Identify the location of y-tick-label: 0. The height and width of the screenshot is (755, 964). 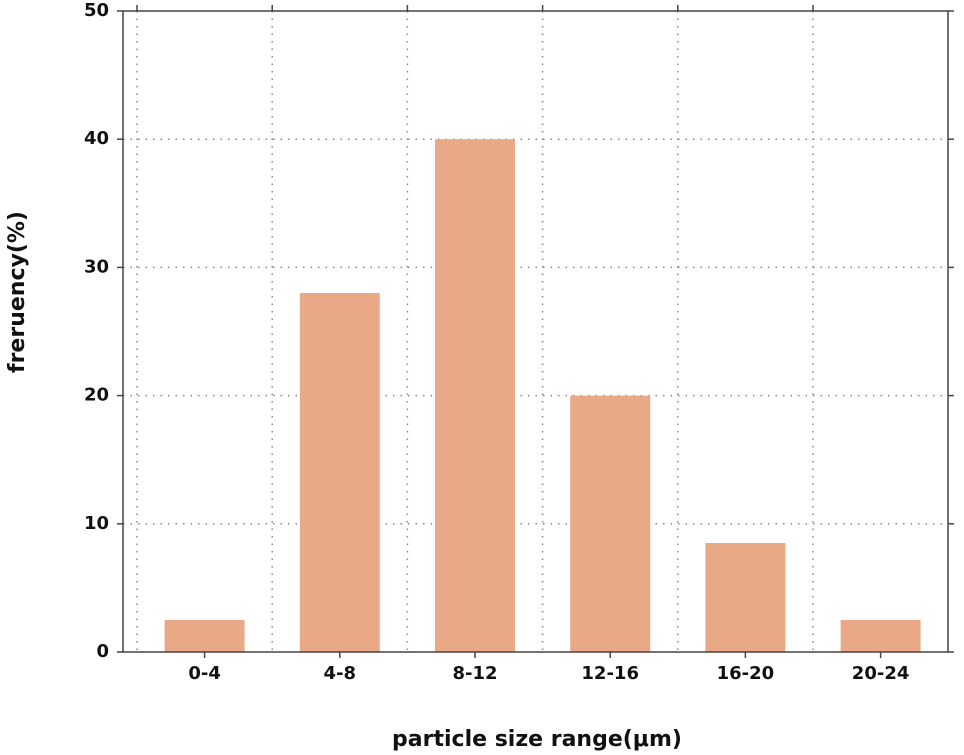
(102, 651).